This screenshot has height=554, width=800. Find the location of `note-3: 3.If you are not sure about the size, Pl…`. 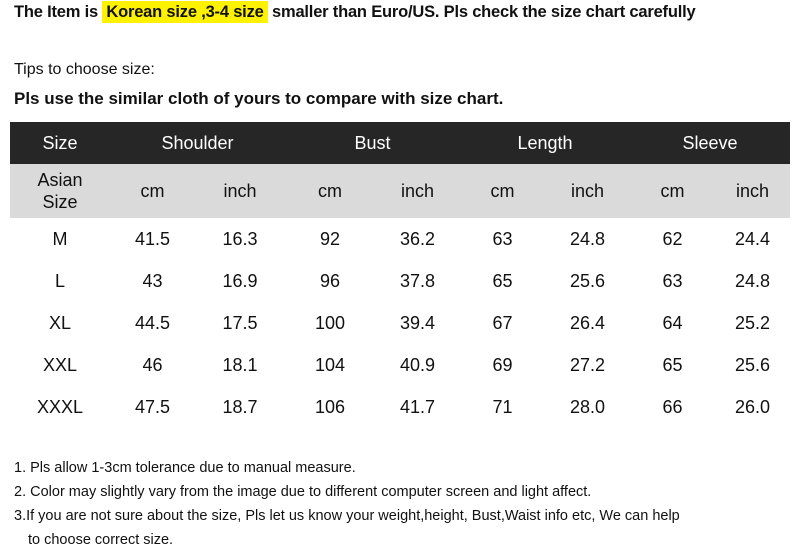

note-3: 3.If you are not sure about the size, Pl… is located at coordinates (347, 516).